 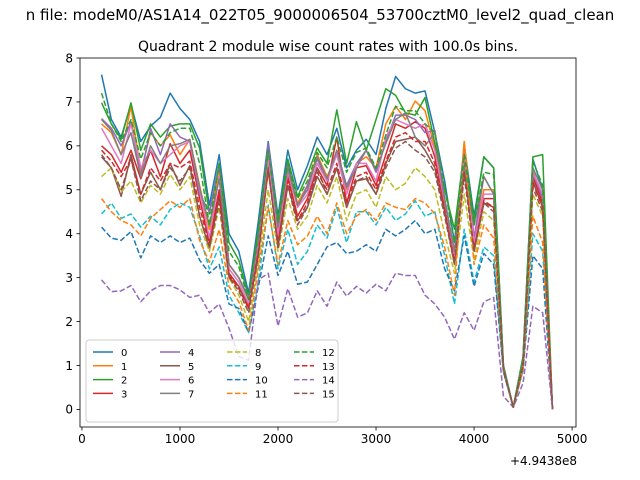 I want to click on legend-label-15: 15, so click(x=328, y=394).